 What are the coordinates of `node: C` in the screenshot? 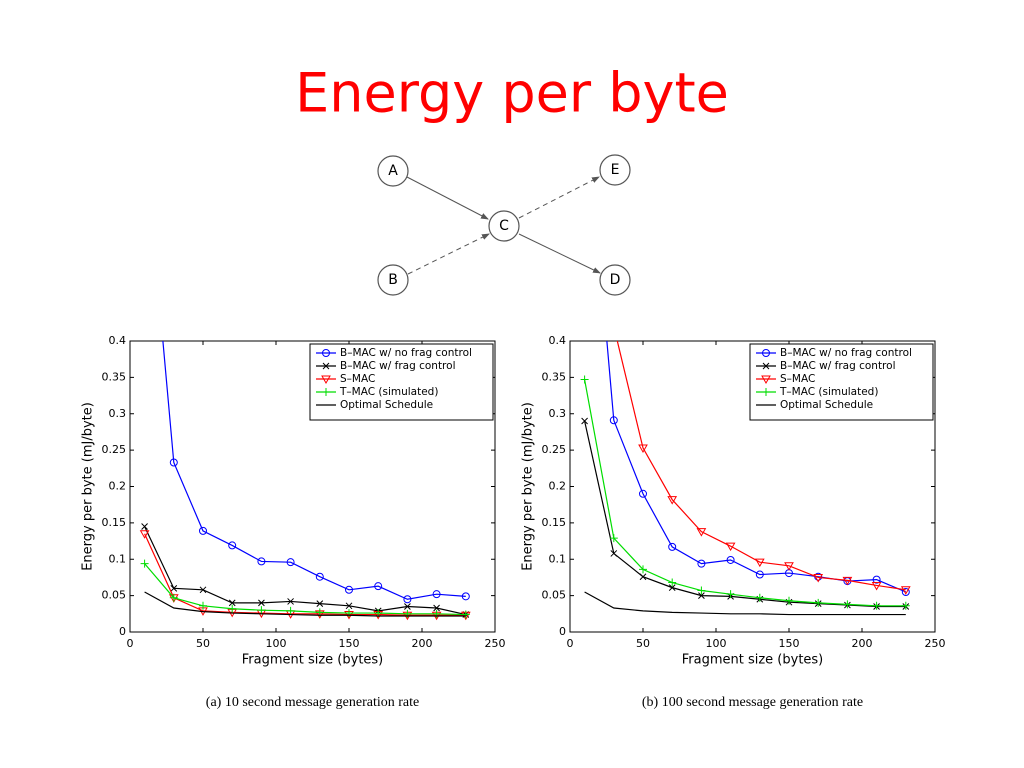 It's located at (504, 226).